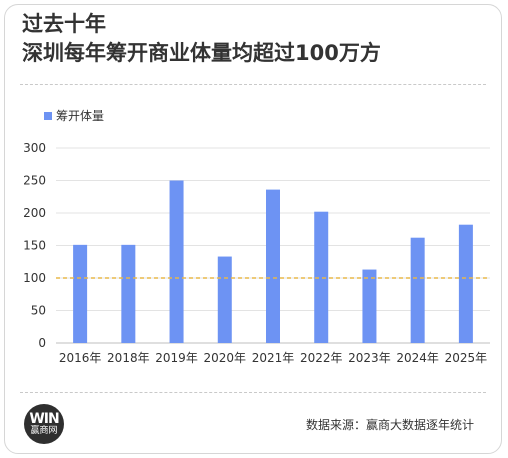 Image resolution: width=508 pixels, height=458 pixels. What do you see at coordinates (64, 24) in the screenshot?
I see `title-line-1: 过去十年` at bounding box center [64, 24].